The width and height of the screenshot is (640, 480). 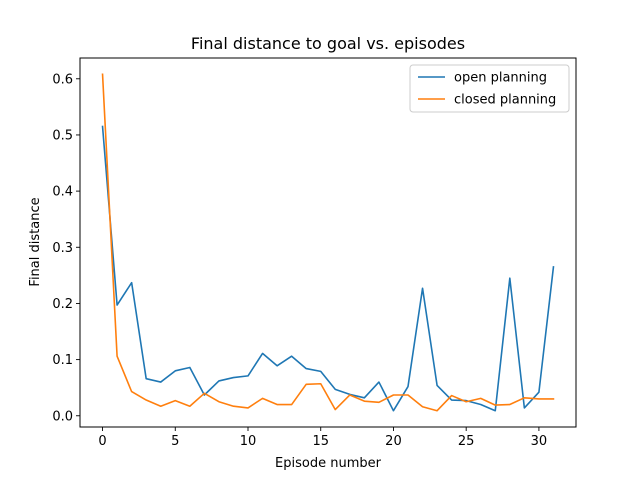 What do you see at coordinates (62, 248) in the screenshot?
I see `y-tick-label: 0.3` at bounding box center [62, 248].